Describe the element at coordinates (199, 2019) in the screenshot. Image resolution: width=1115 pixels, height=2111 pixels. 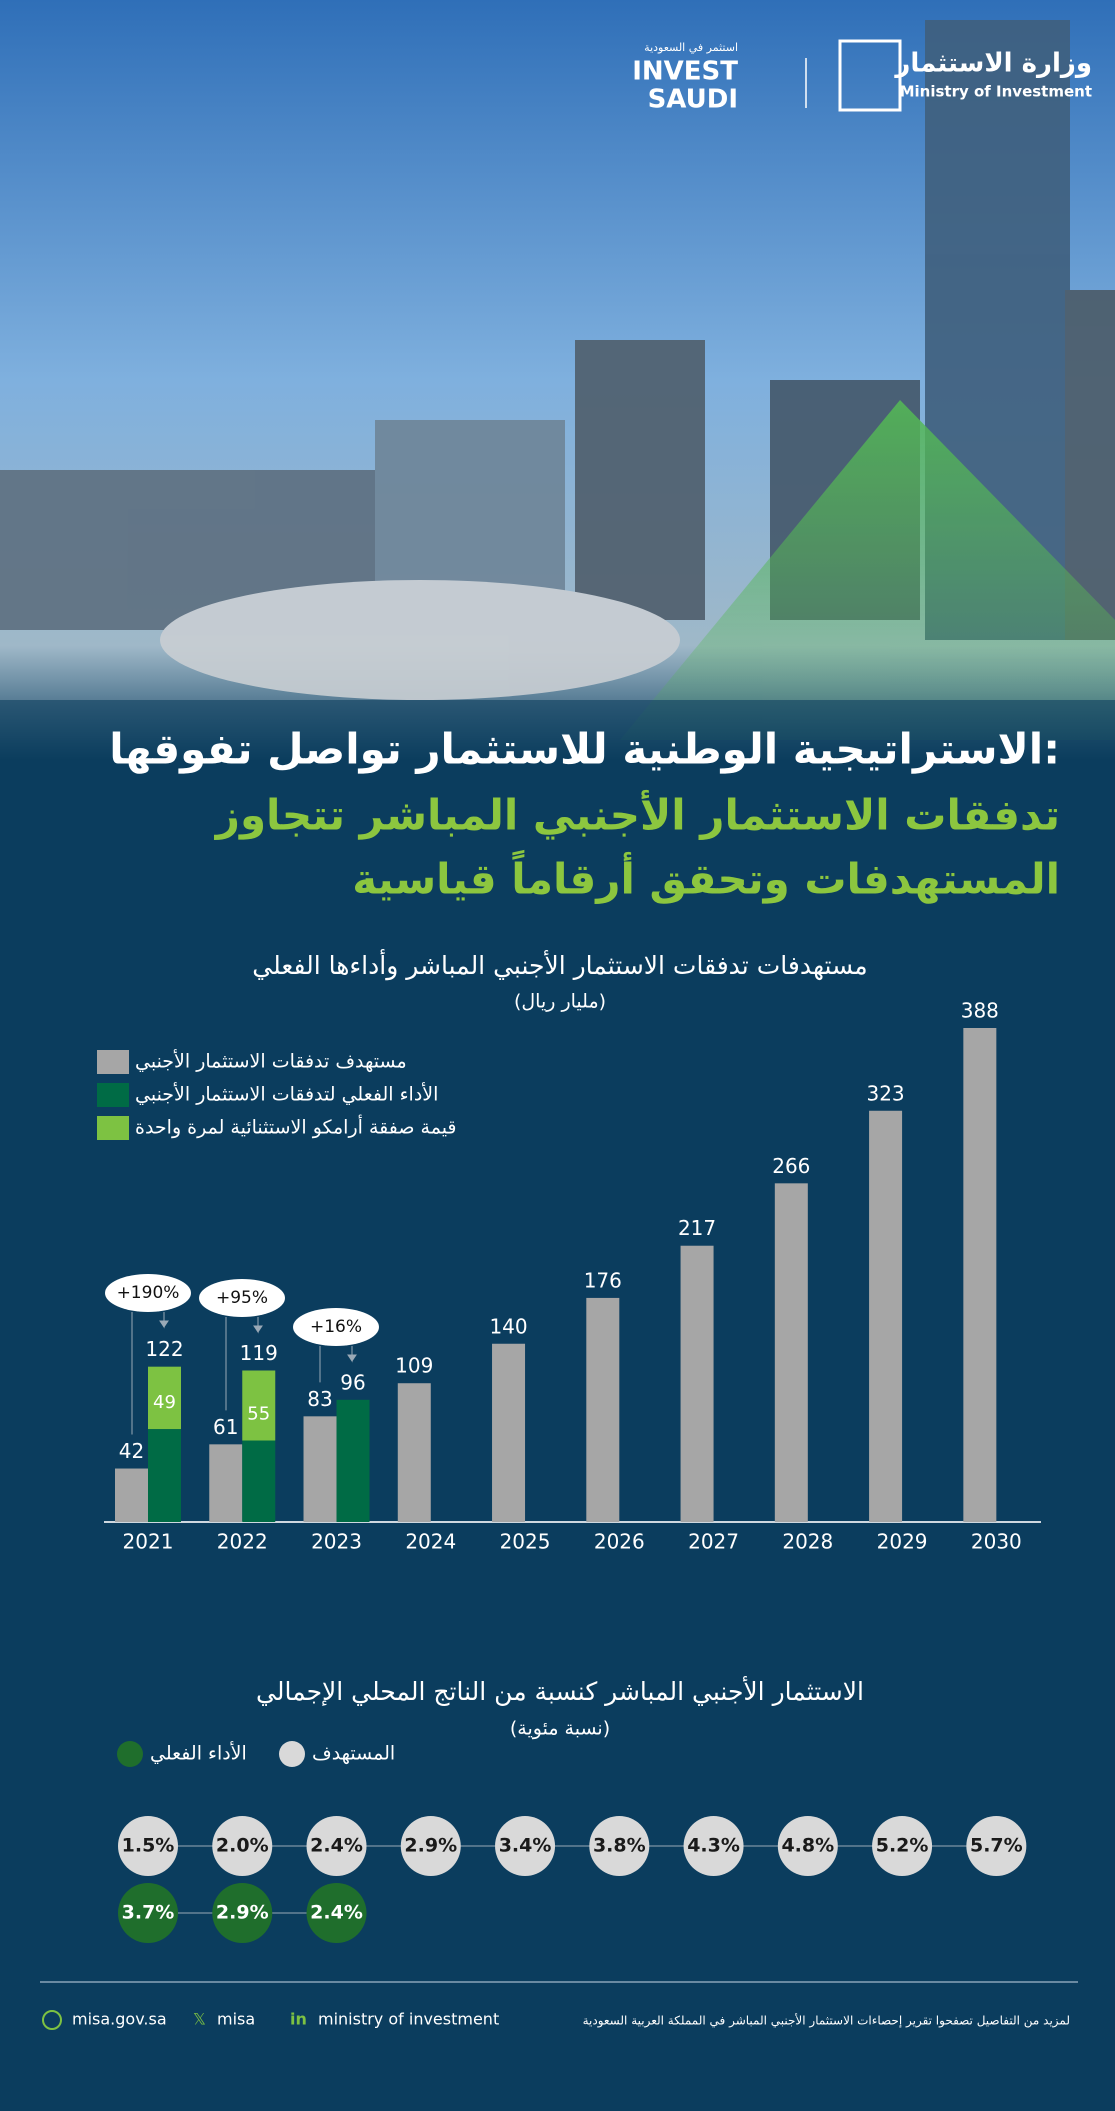
I see `x-icon: 𝕏` at that location.